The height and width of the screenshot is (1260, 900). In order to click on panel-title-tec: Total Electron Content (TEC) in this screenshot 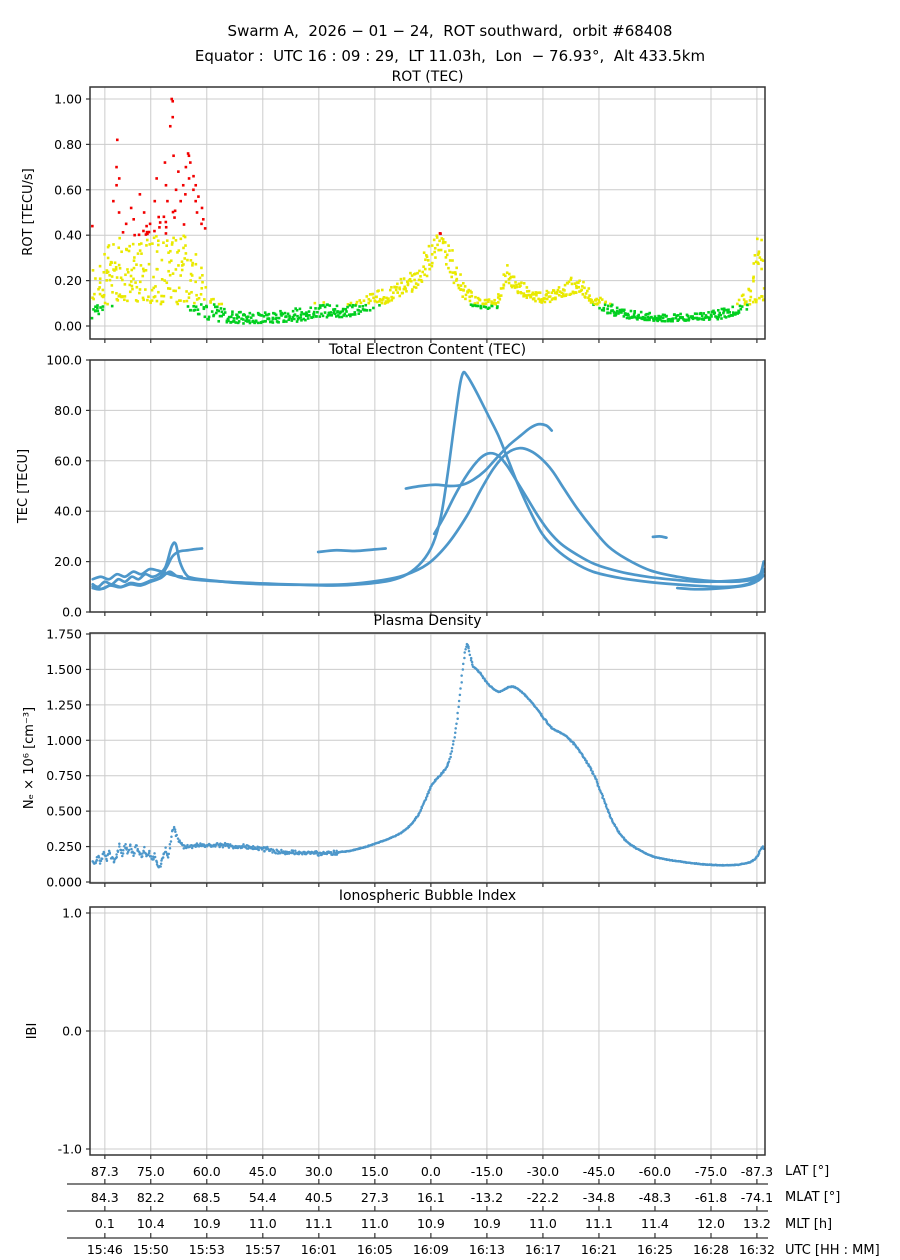, I will do `click(427, 350)`.